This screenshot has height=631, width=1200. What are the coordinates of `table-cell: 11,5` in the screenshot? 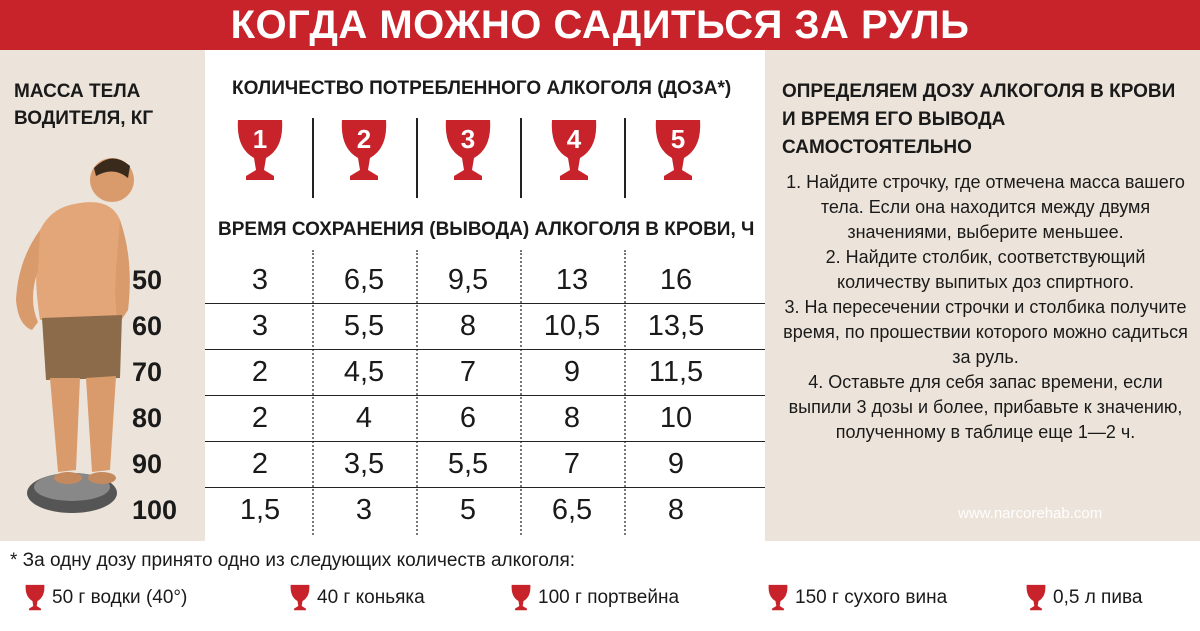 It's located at (676, 372).